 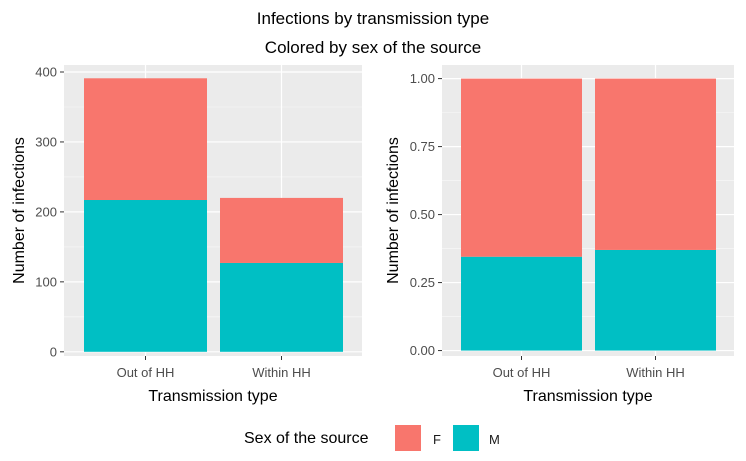 What do you see at coordinates (46, 211) in the screenshot?
I see `y-tick-label: 200` at bounding box center [46, 211].